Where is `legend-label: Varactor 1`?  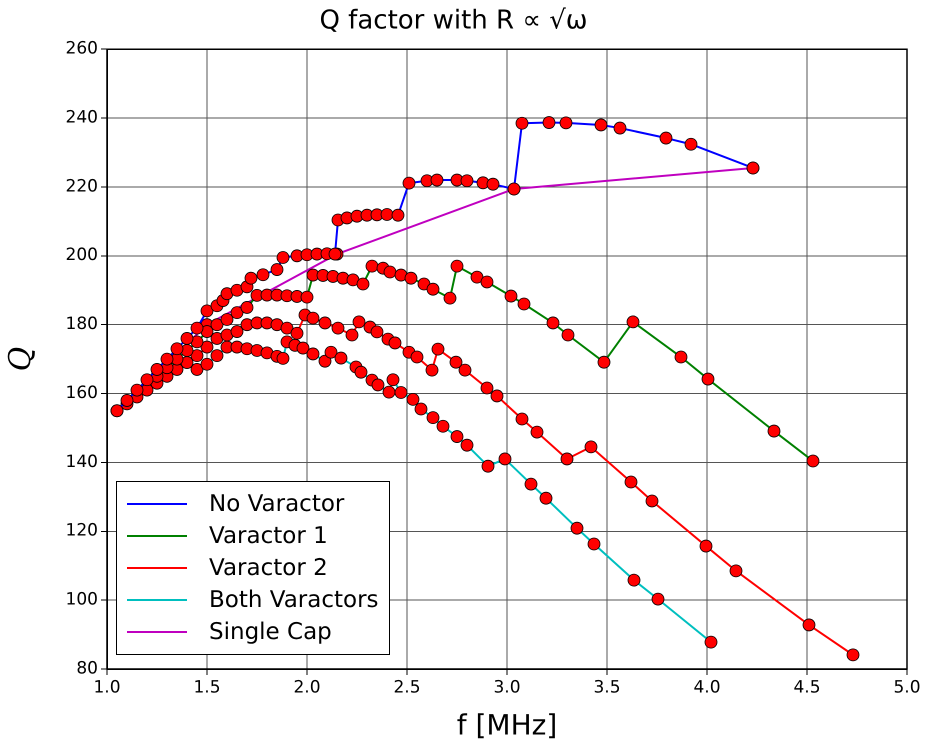
legend-label: Varactor 1 is located at coordinates (268, 536).